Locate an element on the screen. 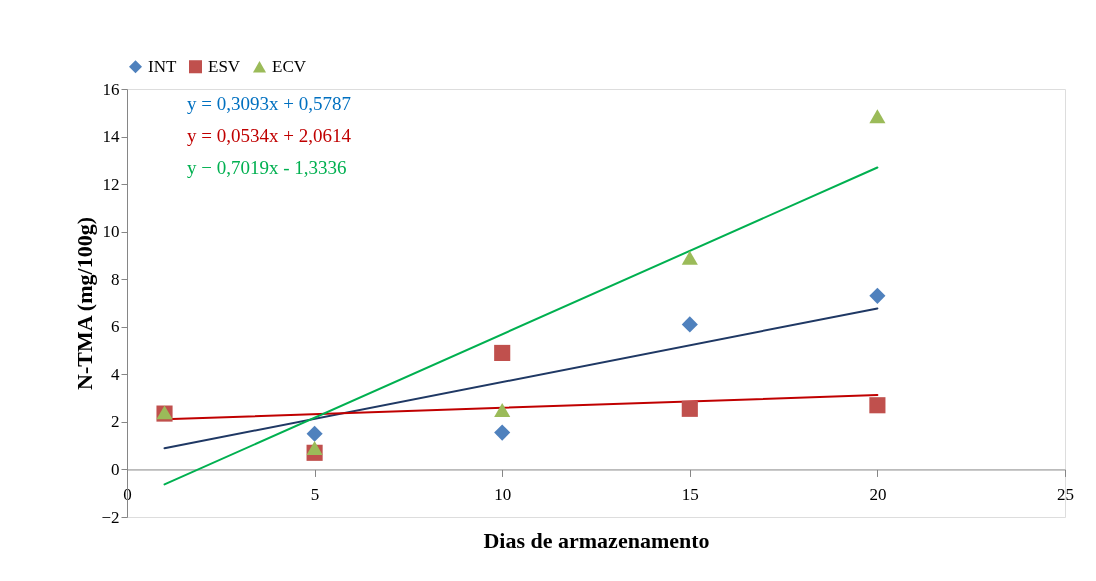 The image size is (1096, 581). x-tick-label: 20 is located at coordinates (878, 494).